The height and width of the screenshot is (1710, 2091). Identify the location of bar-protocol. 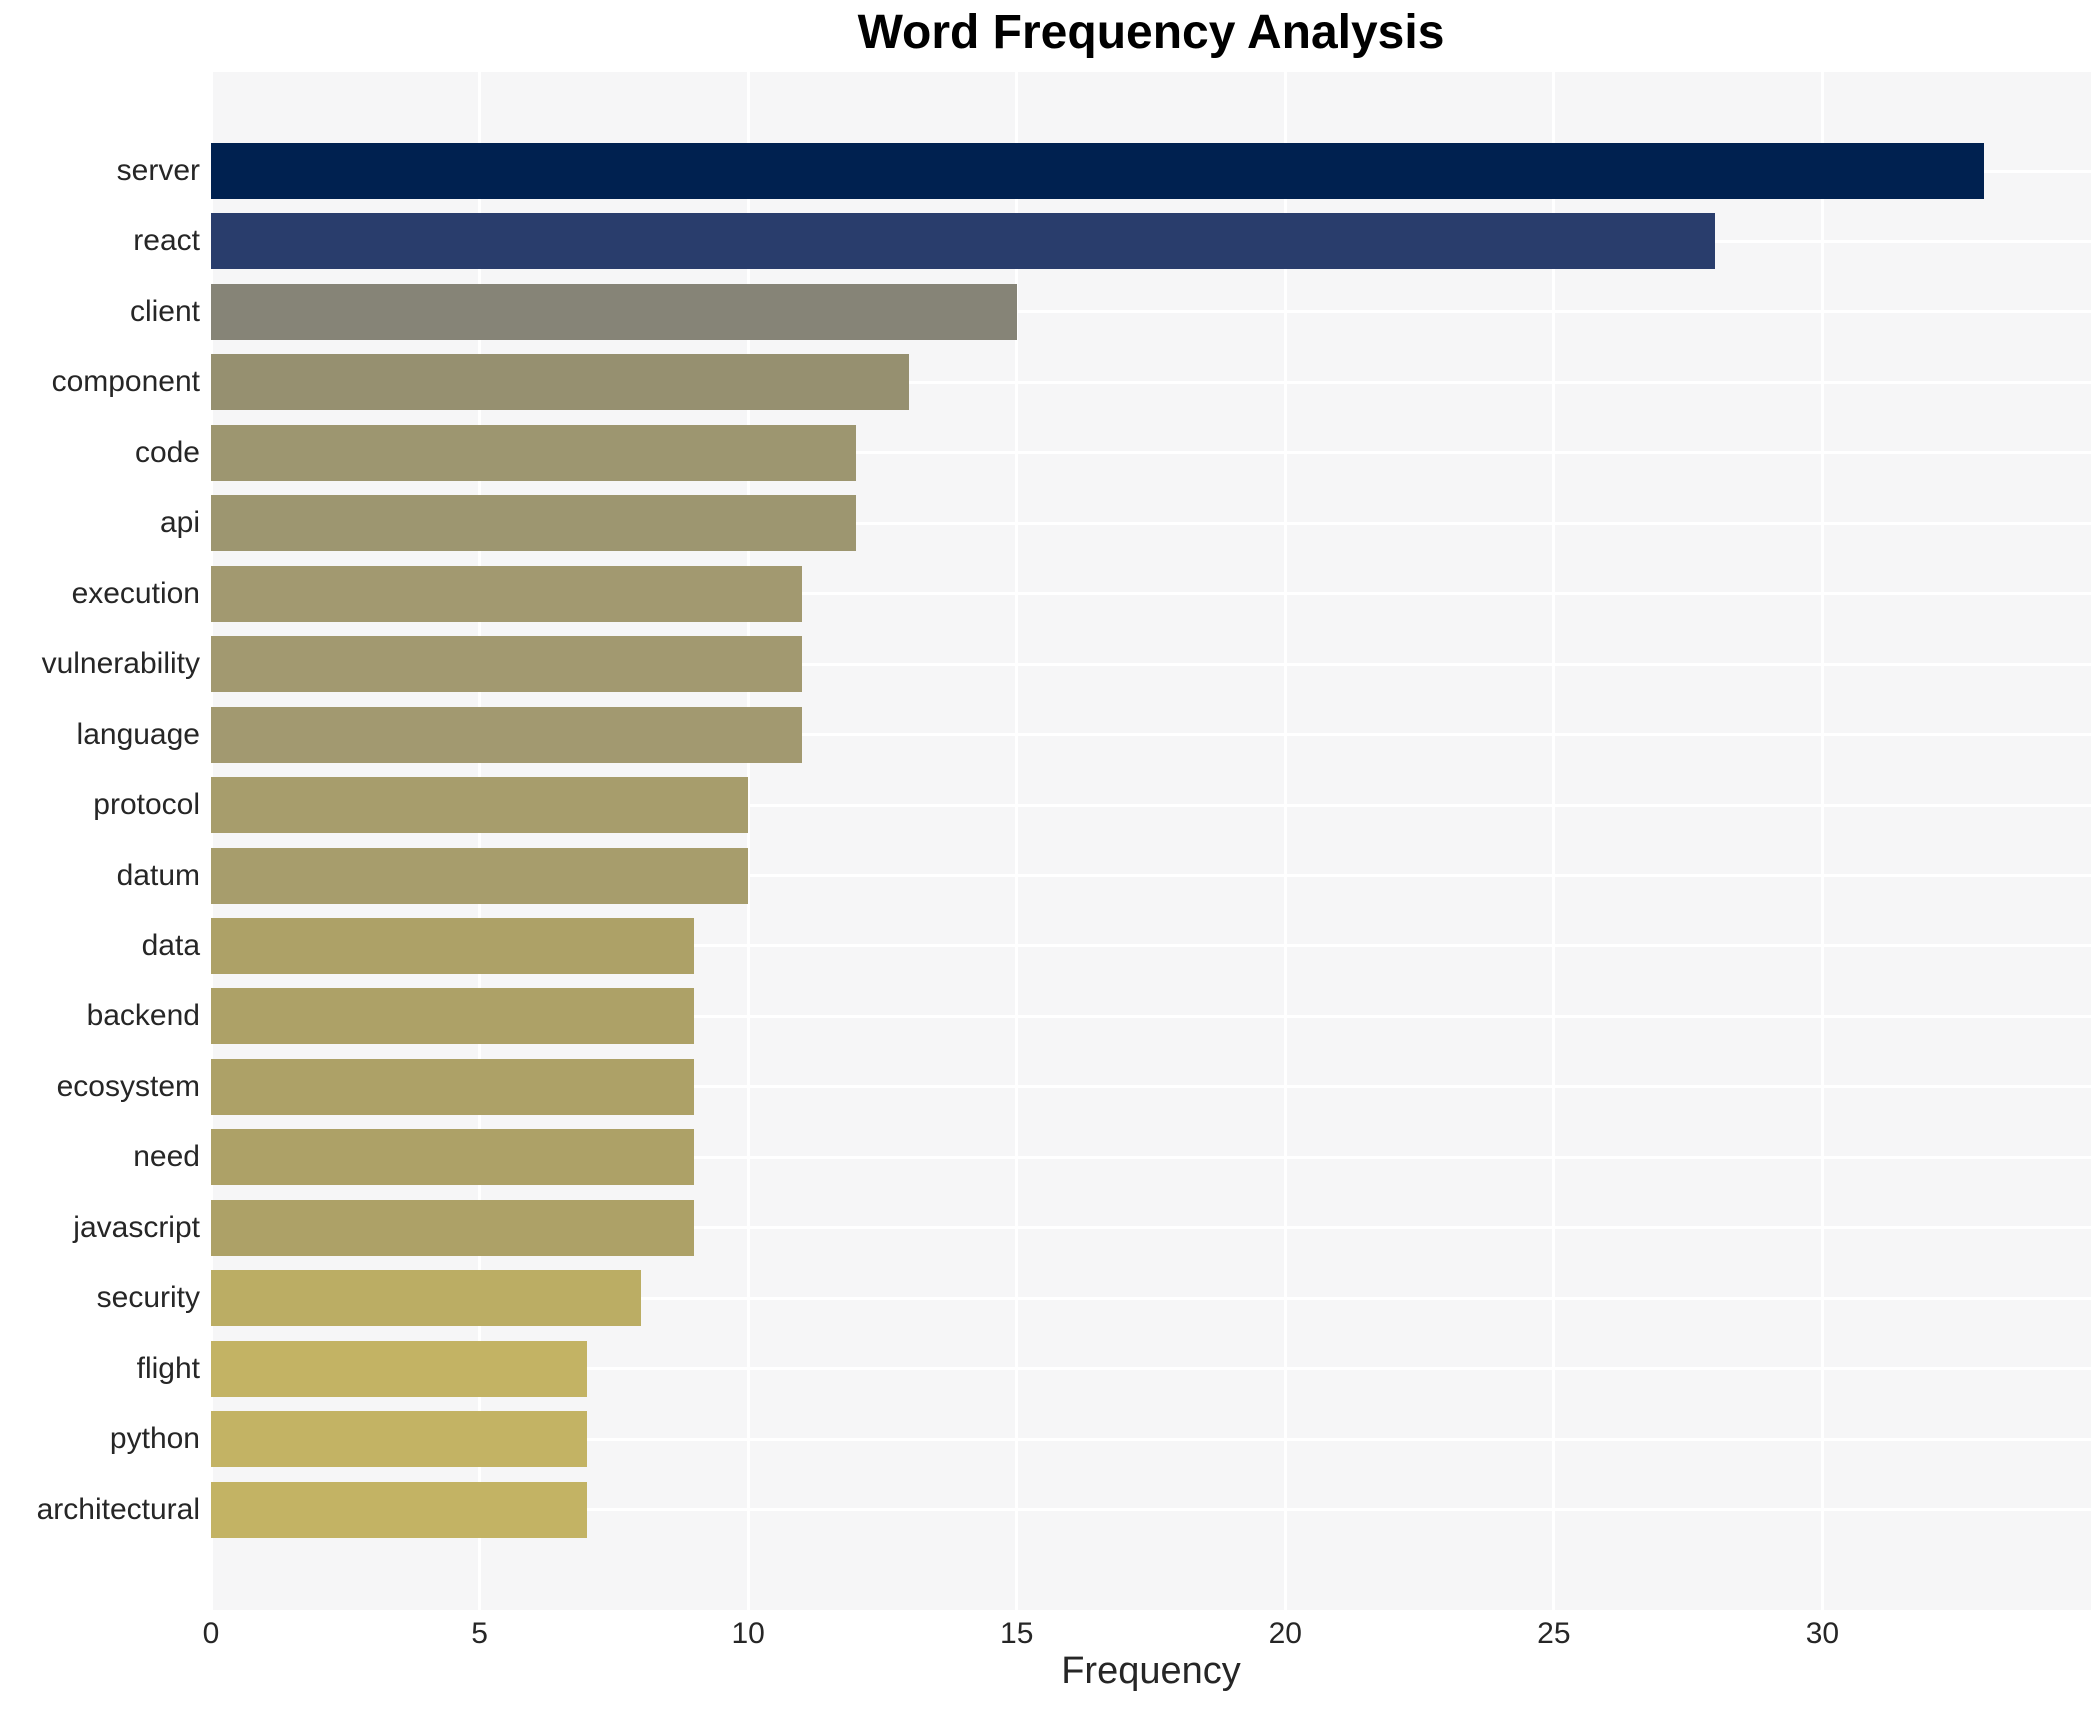
(480, 805).